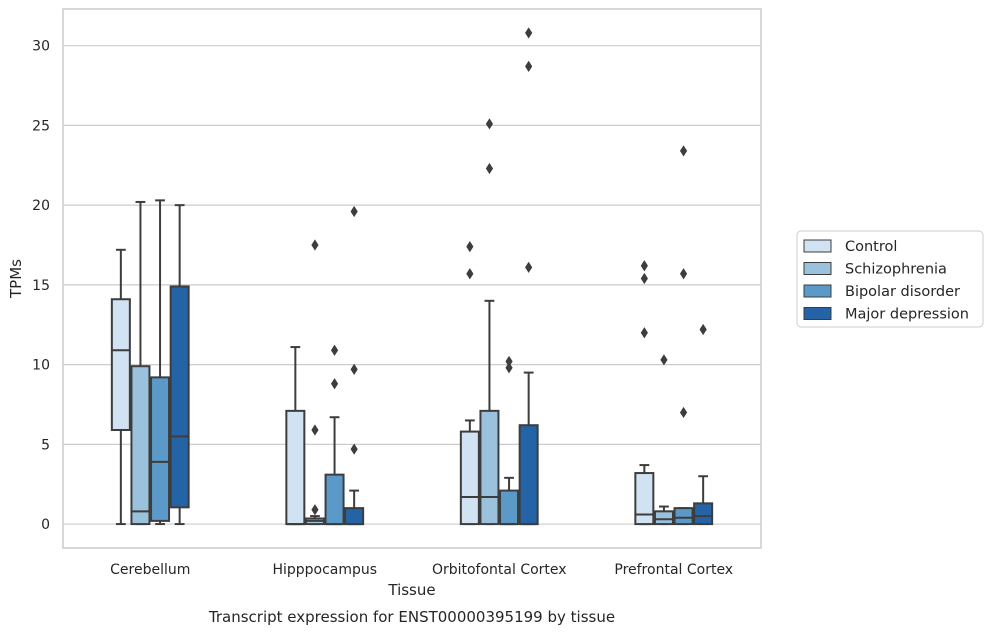 The width and height of the screenshot is (993, 634). Describe the element at coordinates (41, 47) in the screenshot. I see `y-tick-label: 30` at that location.